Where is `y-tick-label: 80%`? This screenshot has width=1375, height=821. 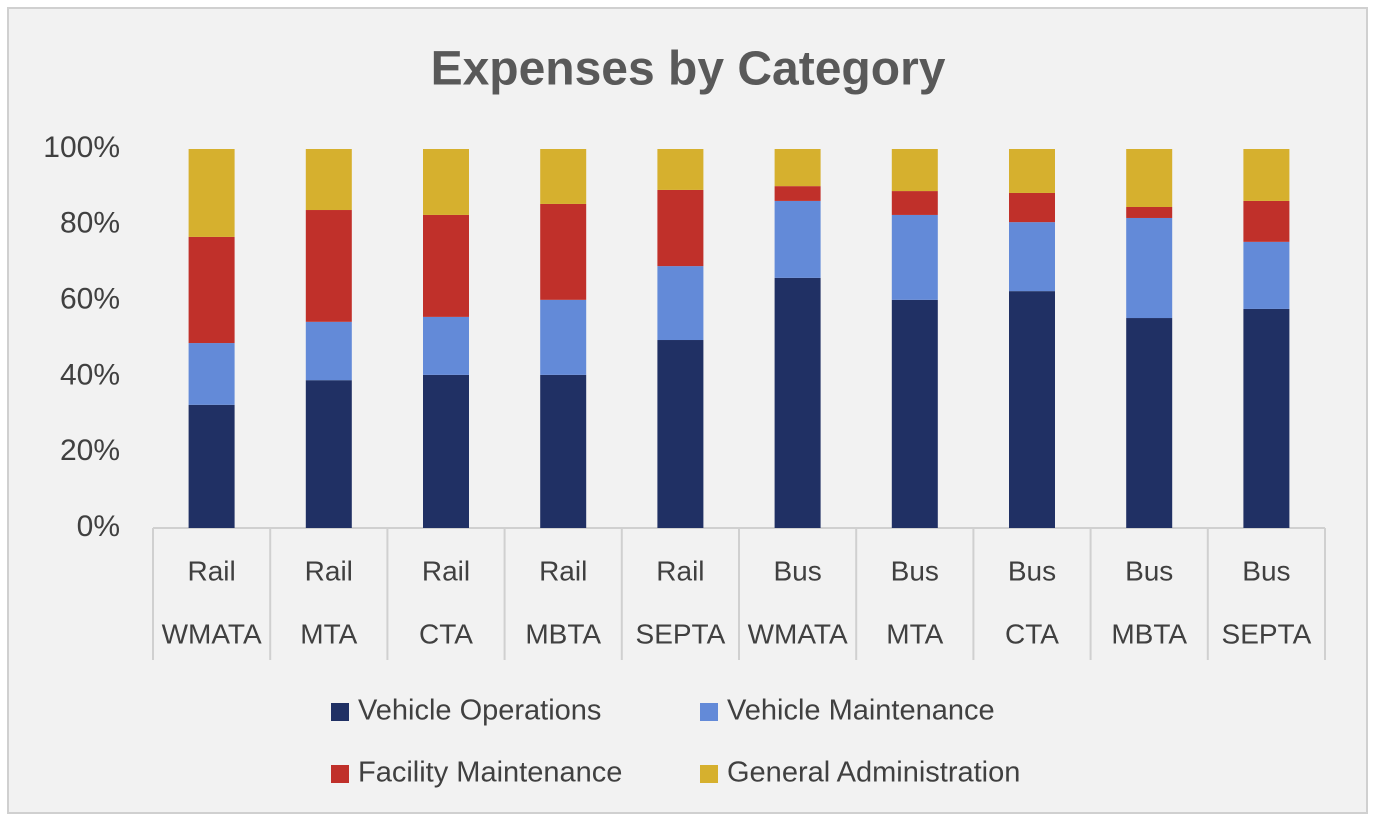 y-tick-label: 80% is located at coordinates (90, 223).